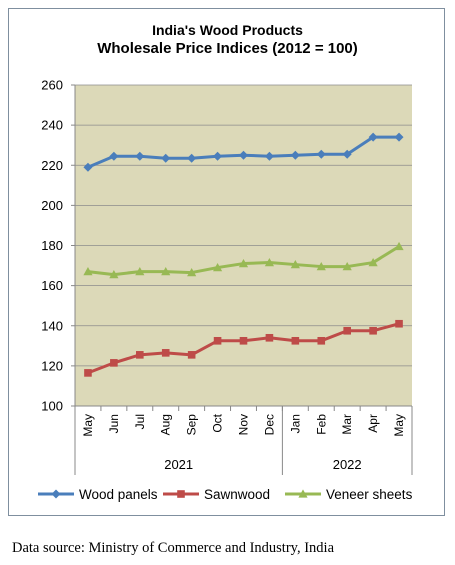 This screenshot has height=565, width=455. Describe the element at coordinates (56, 494) in the screenshot. I see `legend-marker-wood-panels` at that location.